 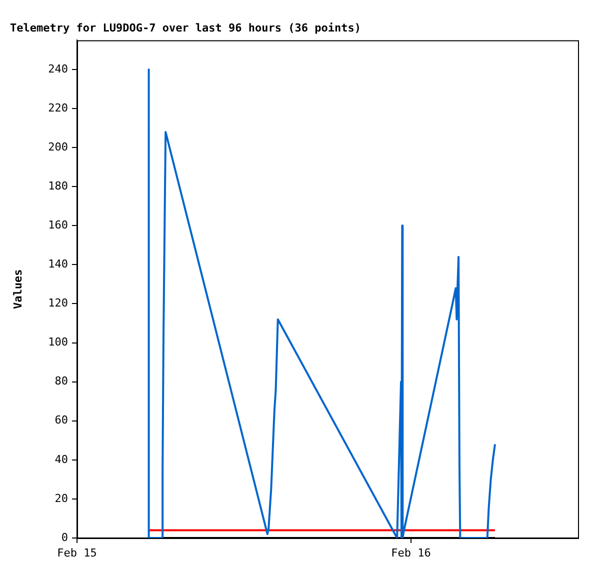 I want to click on y-tick-label: 40, so click(x=61, y=459).